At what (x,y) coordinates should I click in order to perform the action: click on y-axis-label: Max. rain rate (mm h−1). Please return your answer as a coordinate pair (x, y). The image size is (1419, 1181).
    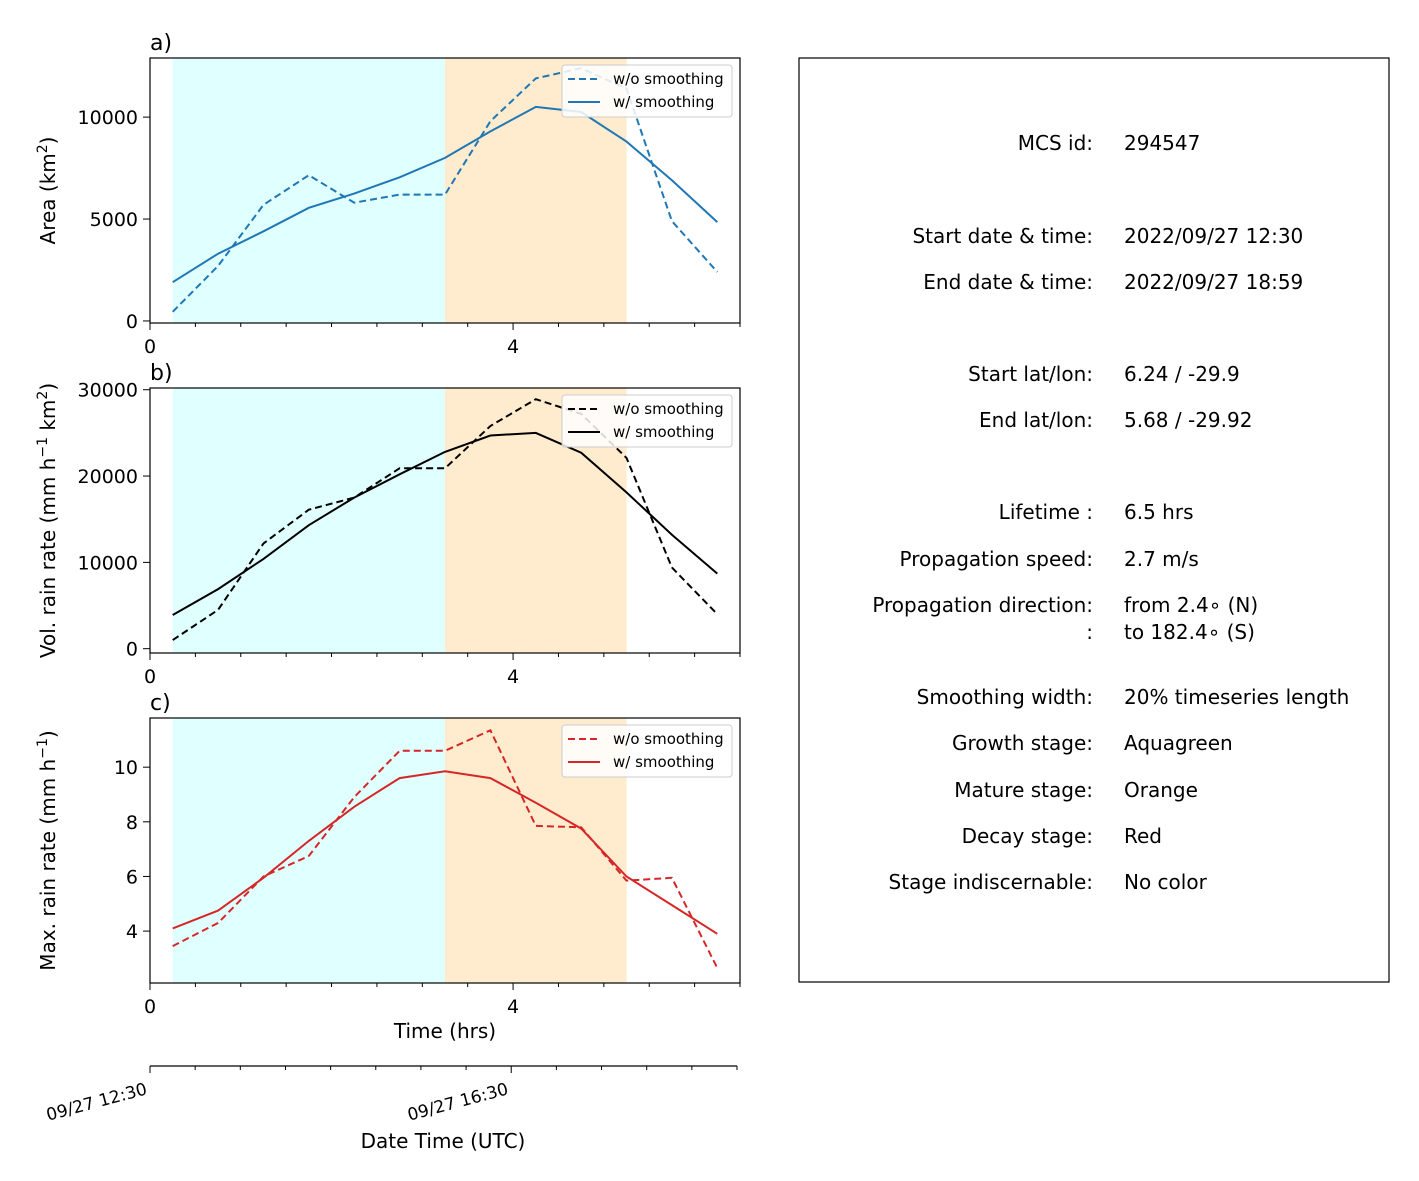
    Looking at the image, I should click on (47, 850).